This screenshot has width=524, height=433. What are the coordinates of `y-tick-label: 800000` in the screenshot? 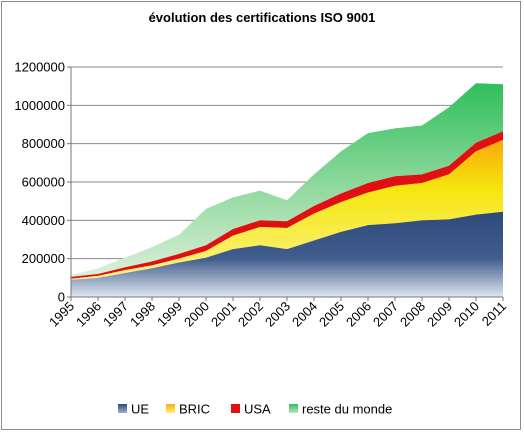 It's located at (43, 143).